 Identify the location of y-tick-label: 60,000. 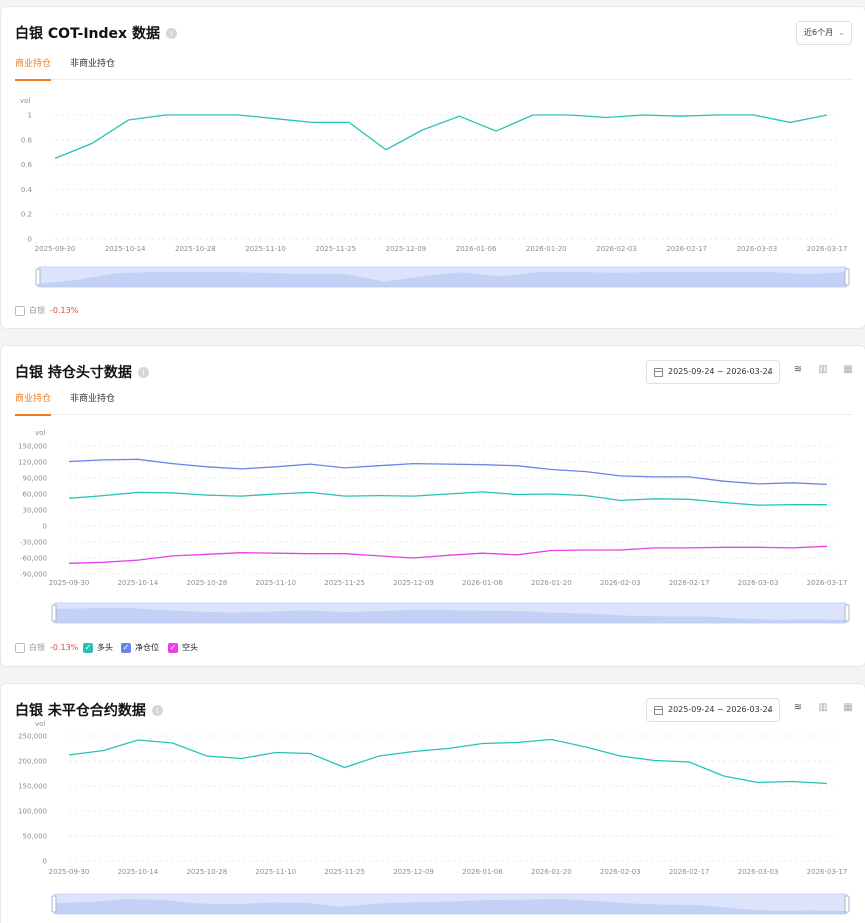
(35, 495).